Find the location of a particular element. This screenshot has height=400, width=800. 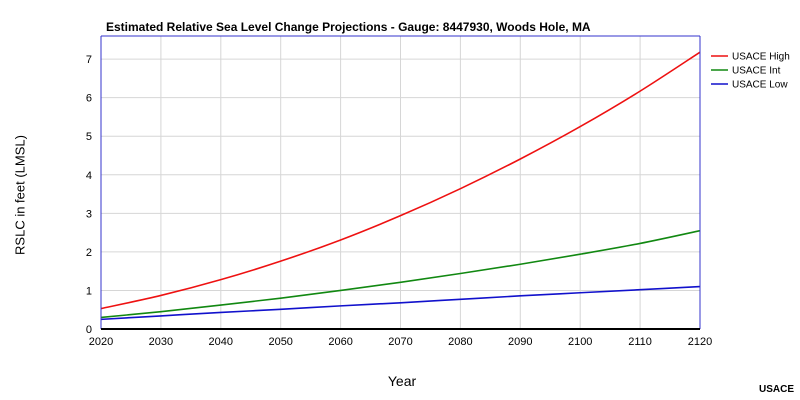

x-axis-label: Year is located at coordinates (402, 381).